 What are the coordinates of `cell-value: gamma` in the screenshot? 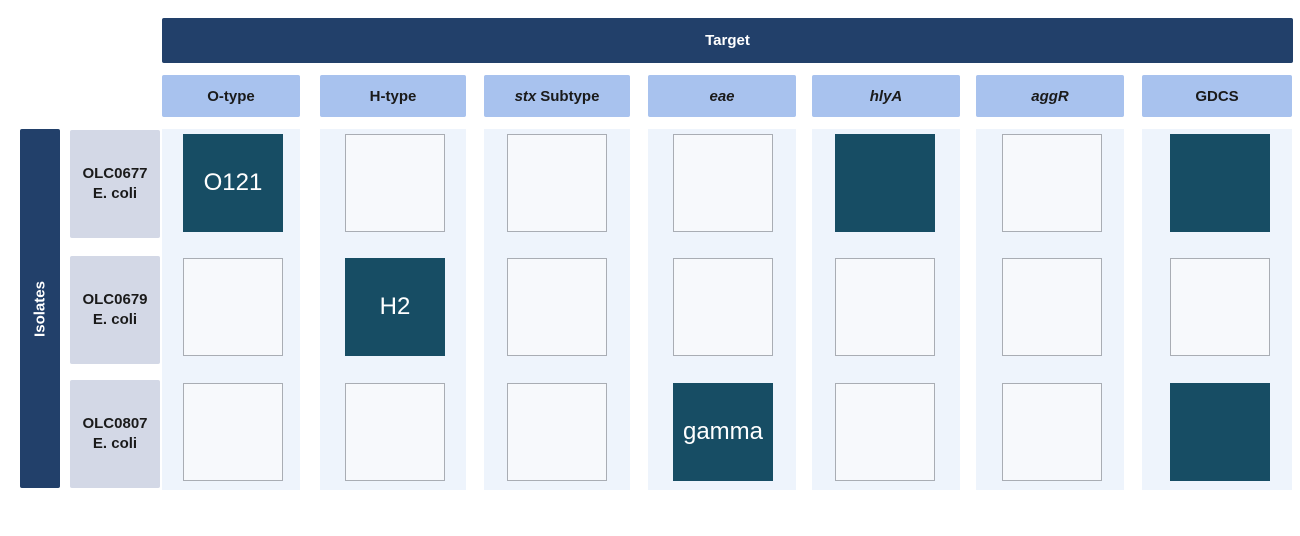 It's located at (723, 431).